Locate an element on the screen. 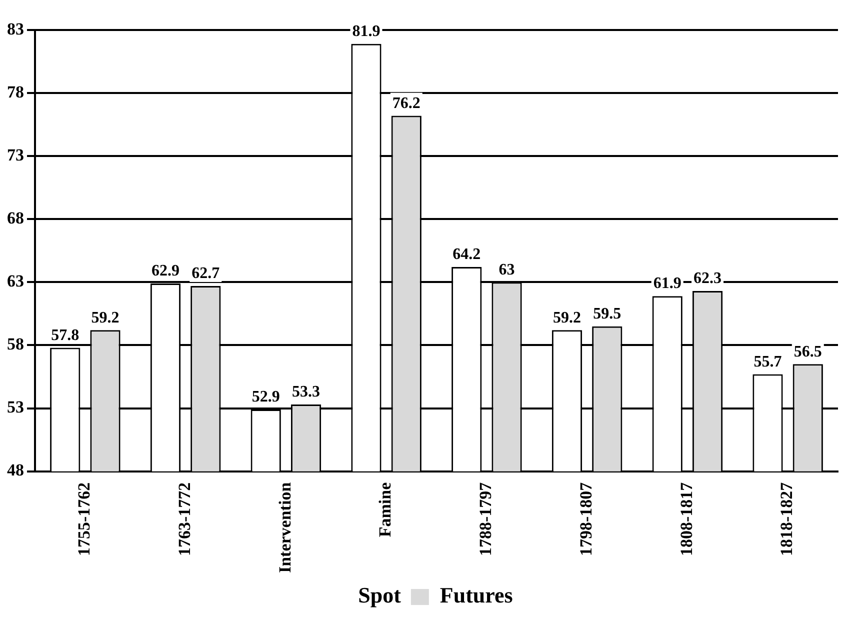 This screenshot has height=628, width=852. data-label: 52.9 is located at coordinates (266, 397).